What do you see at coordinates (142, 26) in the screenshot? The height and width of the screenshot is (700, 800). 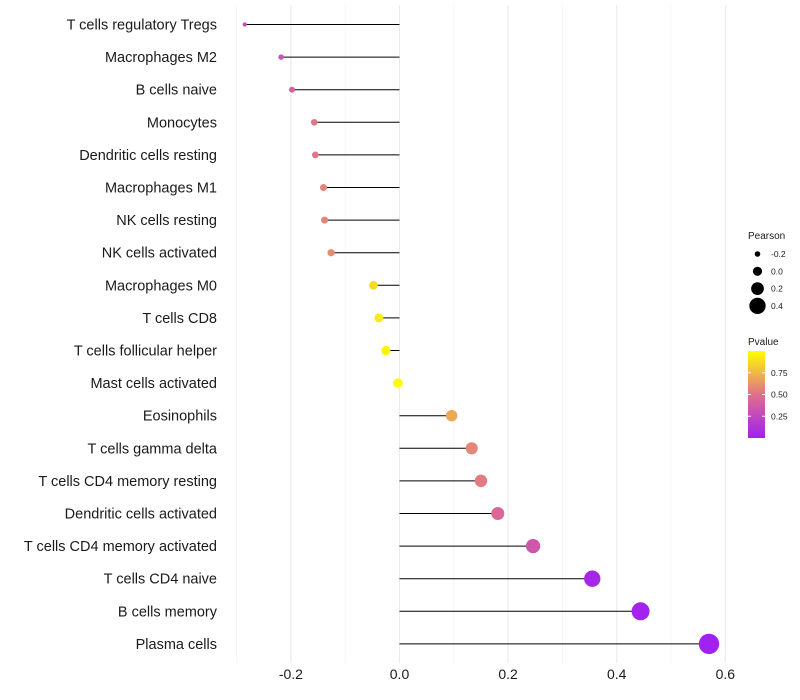 I see `category-label-t-cells-regulatory-tregs: T cells regulatory Tregs` at bounding box center [142, 26].